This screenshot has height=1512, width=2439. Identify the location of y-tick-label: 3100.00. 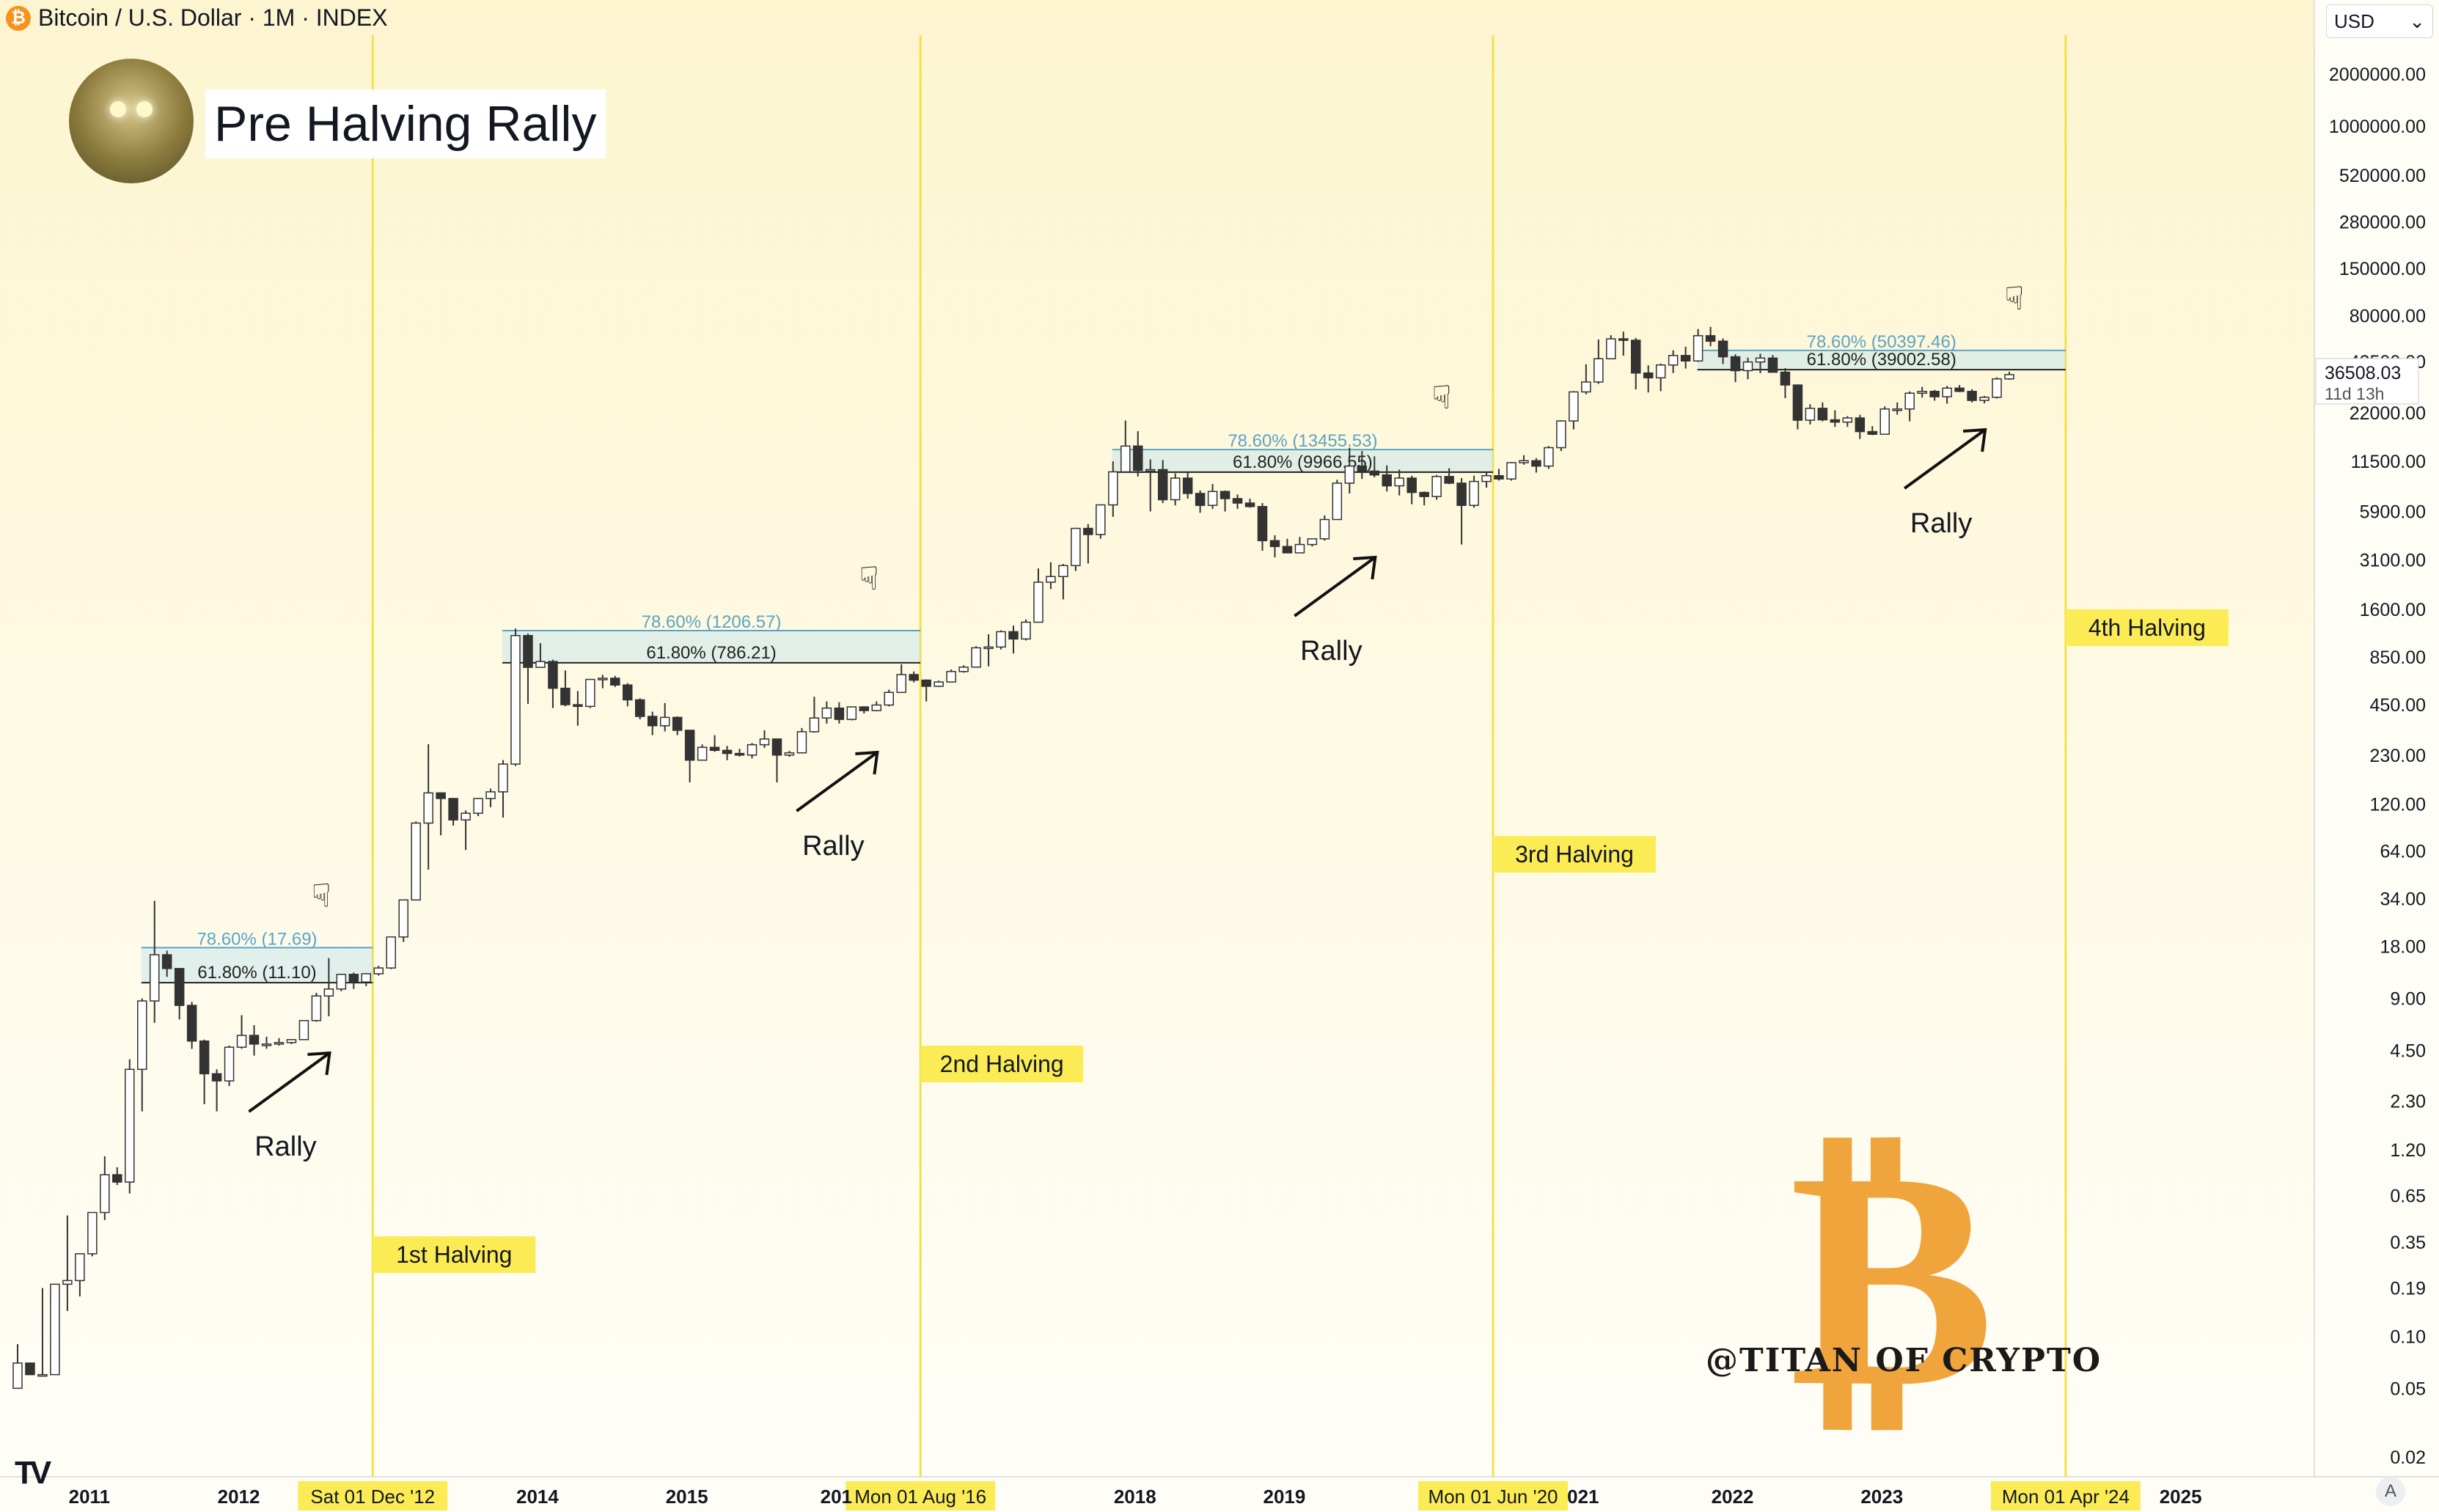
(2393, 560).